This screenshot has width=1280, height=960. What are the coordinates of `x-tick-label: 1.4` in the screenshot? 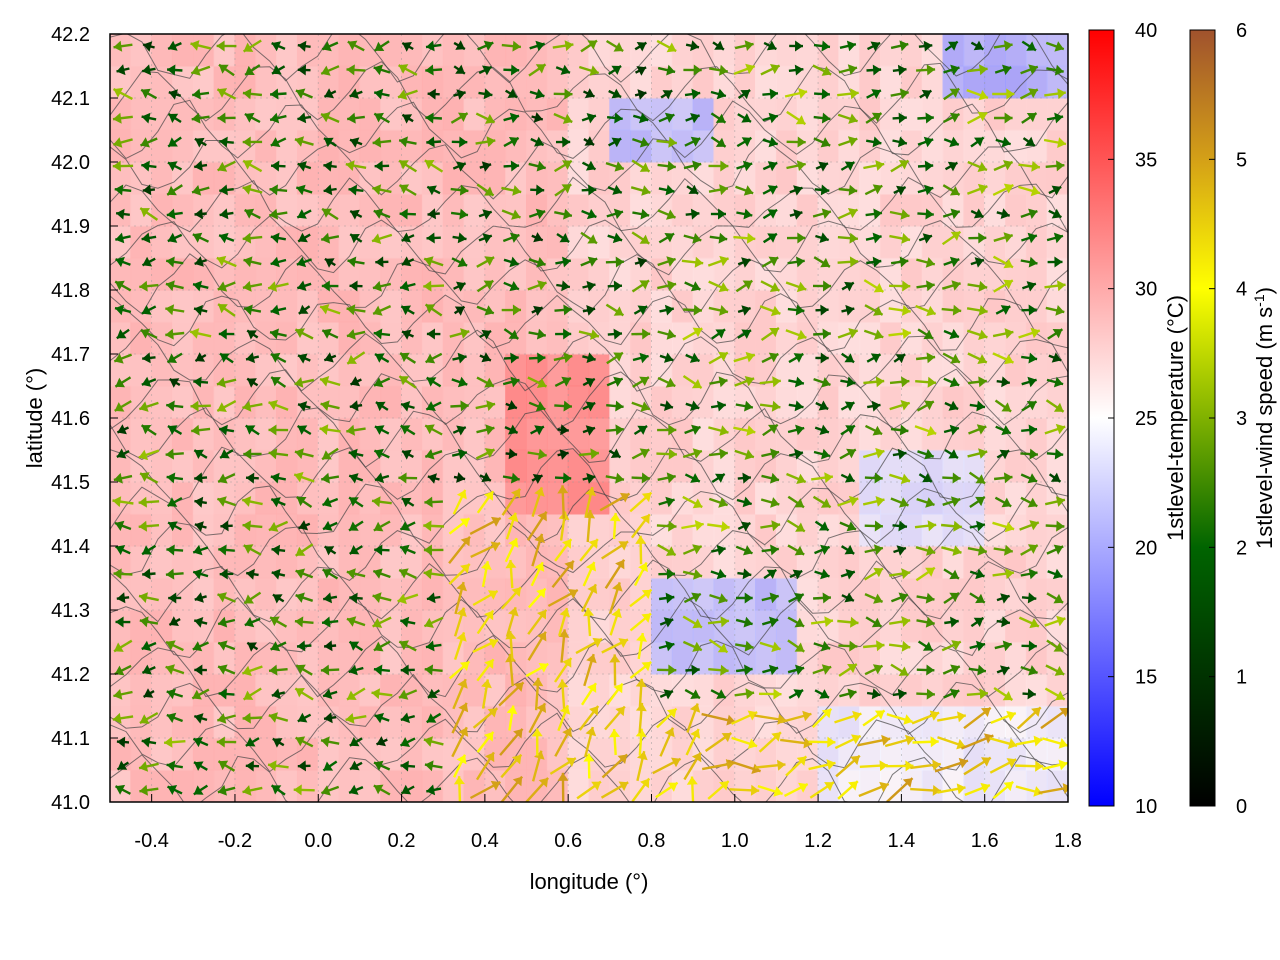 It's located at (901, 841).